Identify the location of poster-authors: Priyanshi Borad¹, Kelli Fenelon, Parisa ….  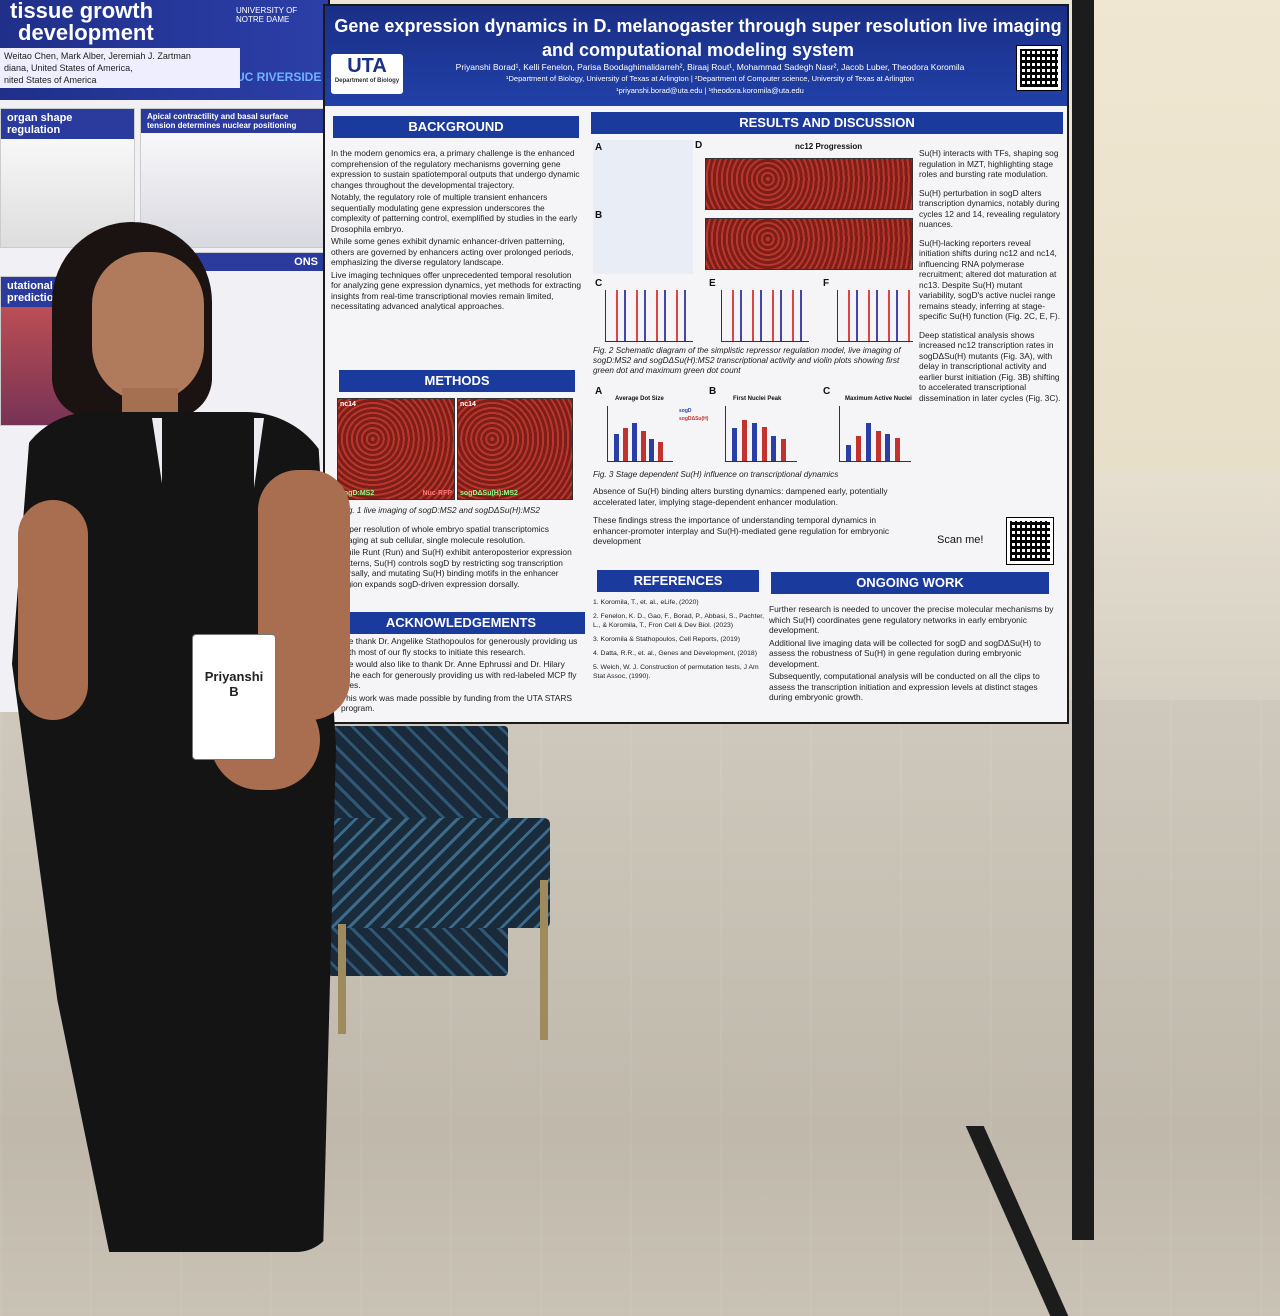
(710, 67).